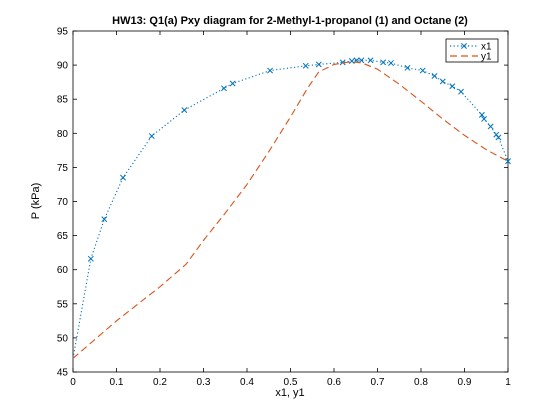  I want to click on y-tick-label: 80, so click(63, 134).